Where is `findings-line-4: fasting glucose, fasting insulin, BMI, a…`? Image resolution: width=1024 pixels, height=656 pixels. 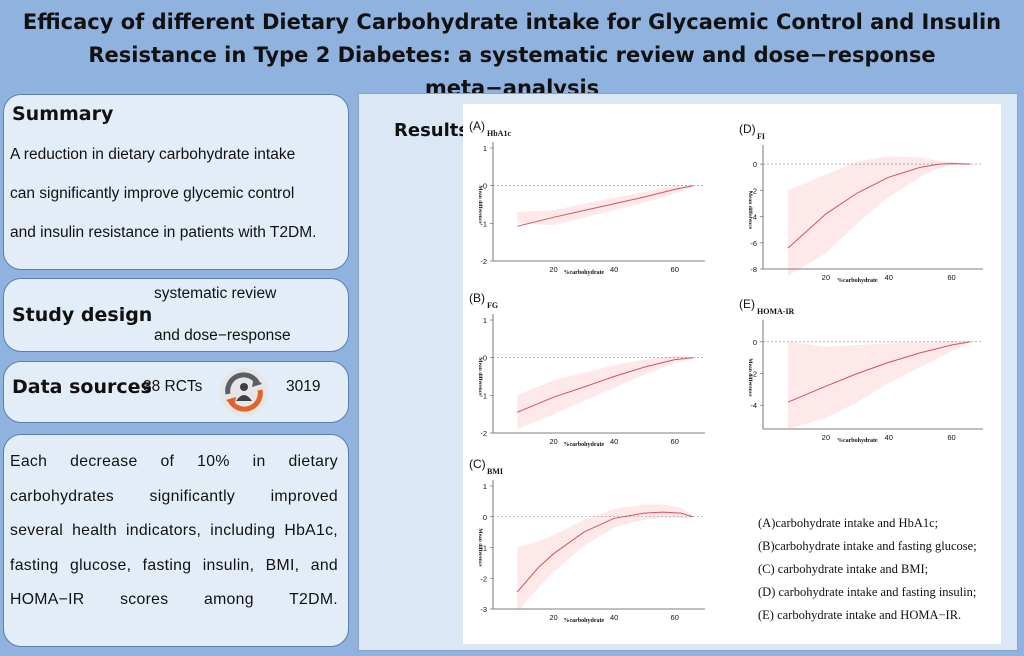 findings-line-4: fasting glucose, fasting insulin, BMI, a… is located at coordinates (174, 565).